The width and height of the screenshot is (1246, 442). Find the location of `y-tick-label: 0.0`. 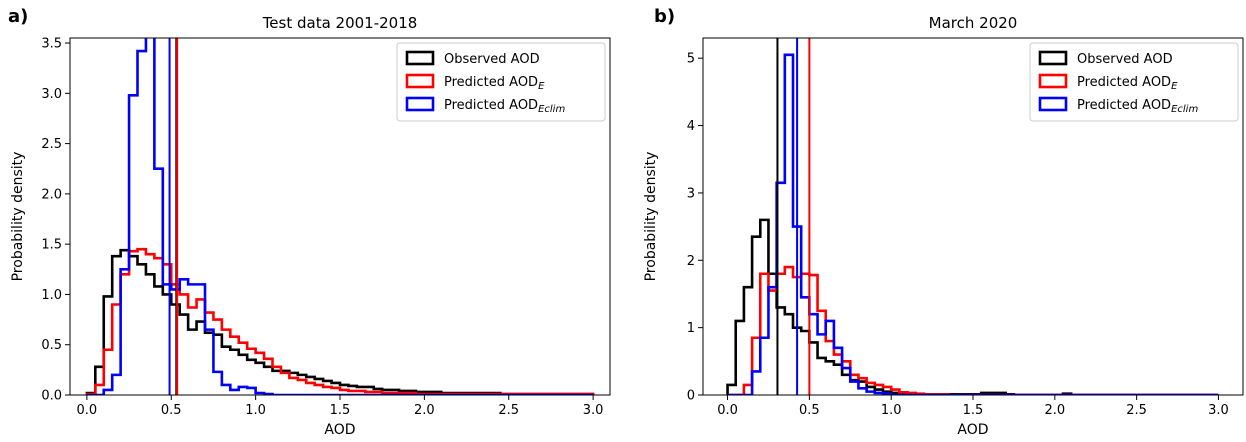

y-tick-label: 0.0 is located at coordinates (51, 396).